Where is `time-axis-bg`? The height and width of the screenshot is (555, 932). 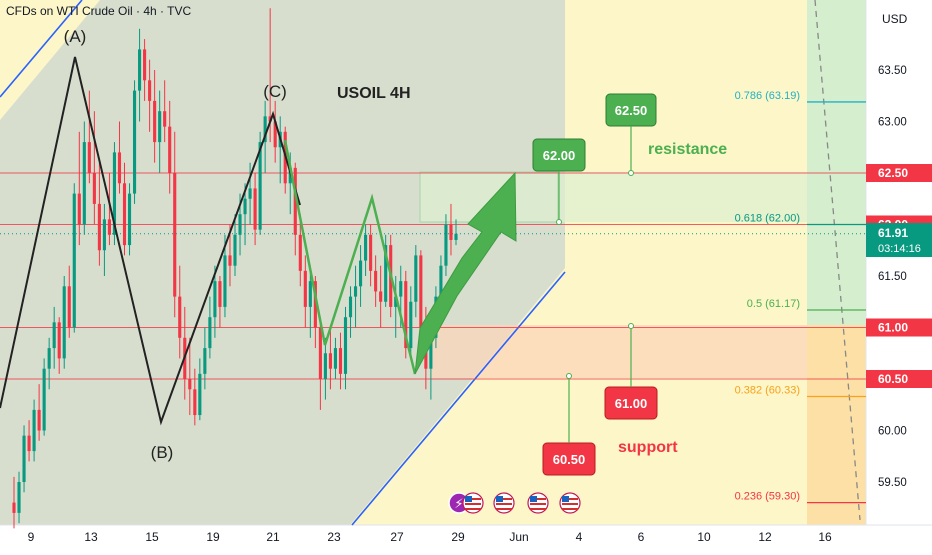 time-axis-bg is located at coordinates (466, 537).